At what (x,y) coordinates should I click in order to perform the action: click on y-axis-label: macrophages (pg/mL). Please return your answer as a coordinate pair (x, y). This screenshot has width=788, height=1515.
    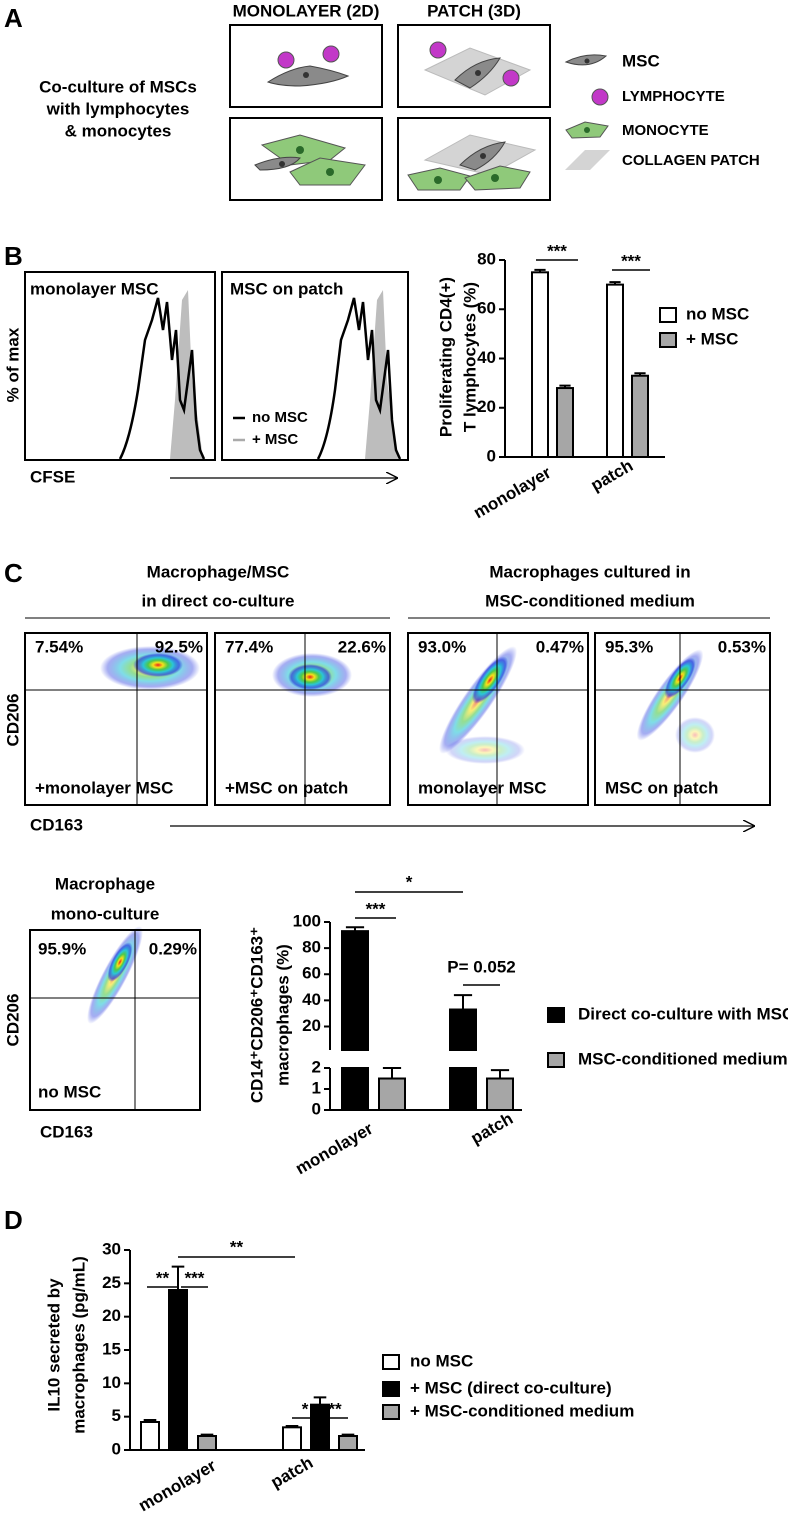
    Looking at the image, I should click on (78, 1345).